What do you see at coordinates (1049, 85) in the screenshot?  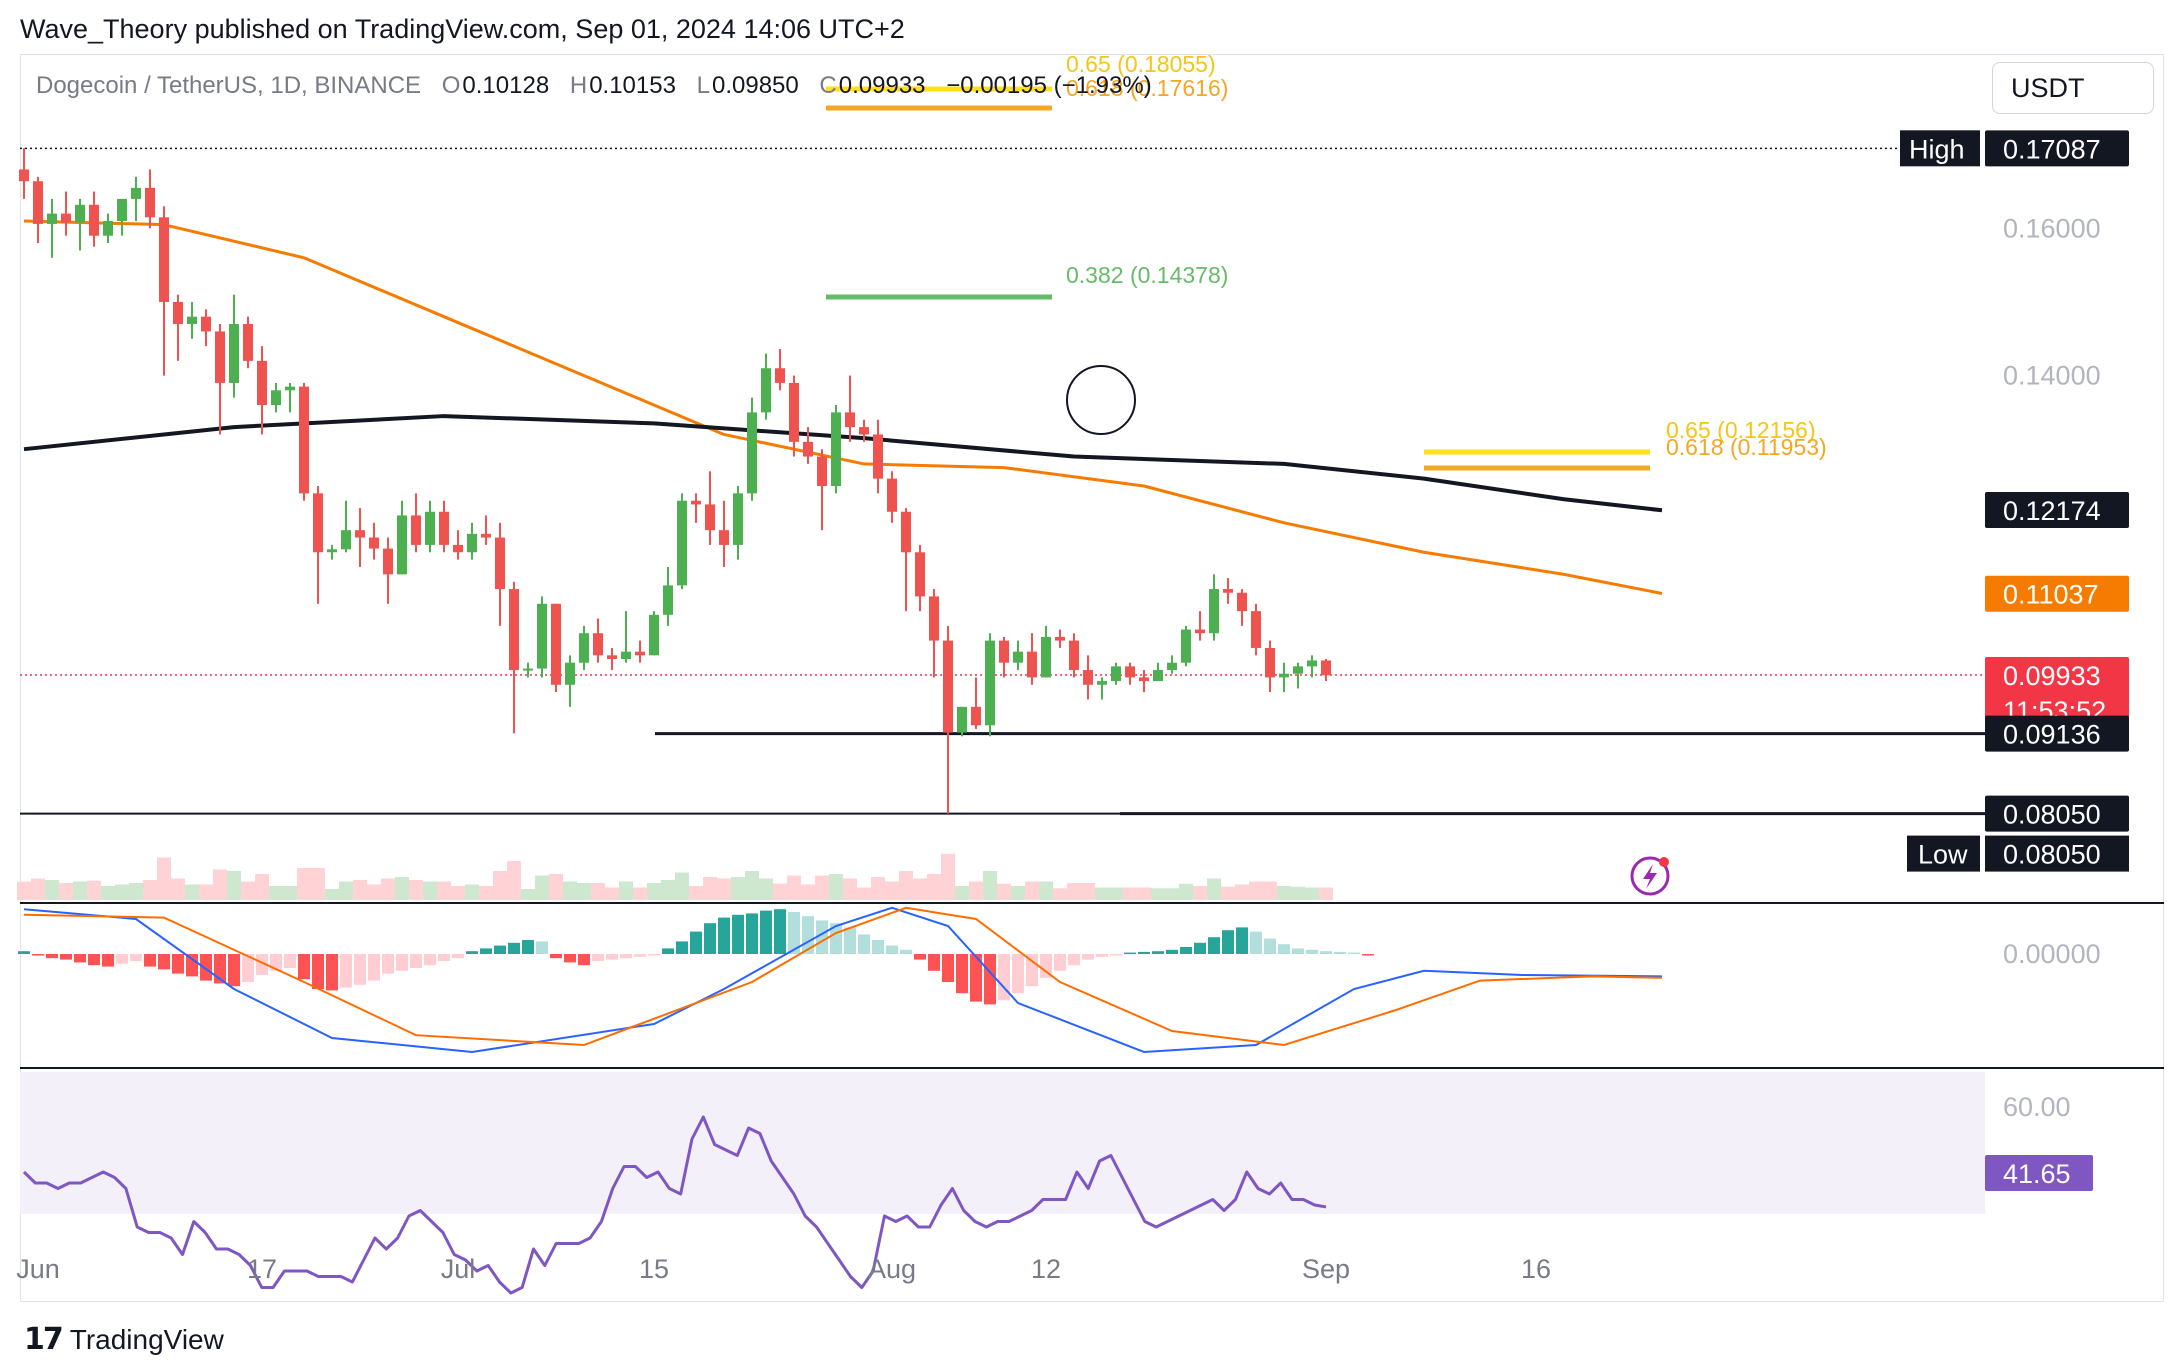 I see `change-value: −0.00195 (−1.93%)` at bounding box center [1049, 85].